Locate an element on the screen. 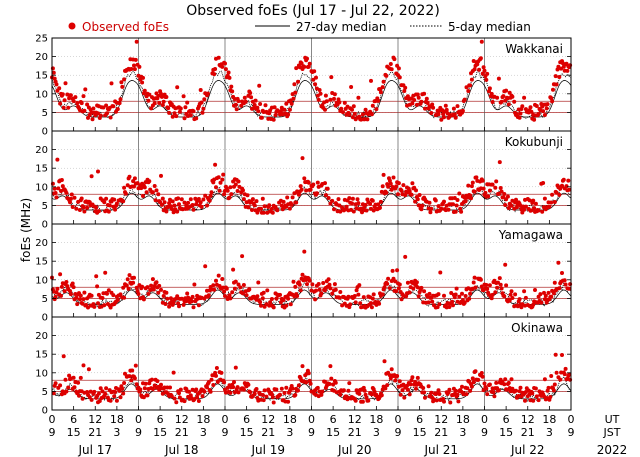 Image resolution: width=640 pixels, height=457 pixels. median-27day-line is located at coordinates (311, 201).